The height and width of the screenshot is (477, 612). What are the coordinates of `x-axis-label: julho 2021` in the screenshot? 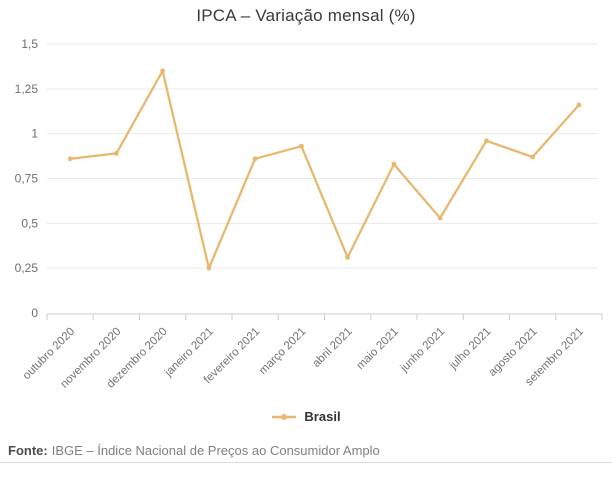 It's located at (470, 349).